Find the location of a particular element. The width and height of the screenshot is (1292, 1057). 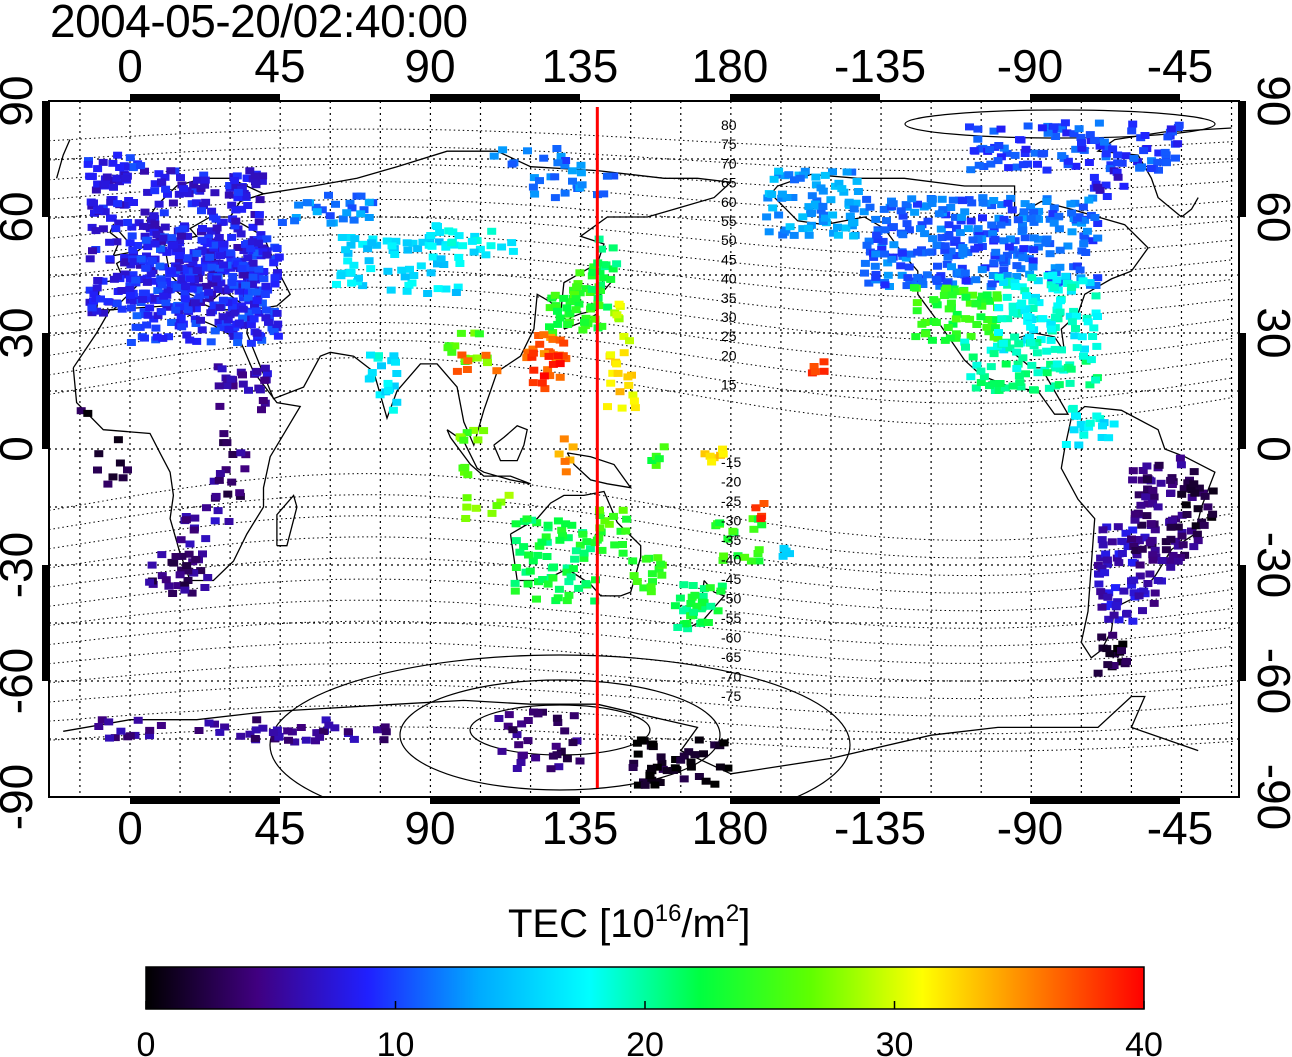

frame-tick-bar is located at coordinates (1242, 391).